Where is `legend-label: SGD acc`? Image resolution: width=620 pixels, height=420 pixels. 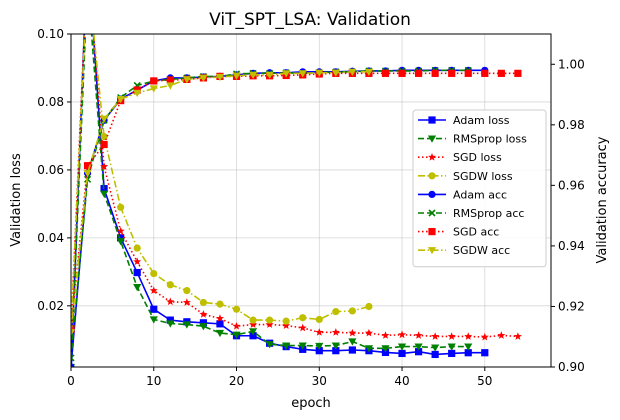 legend-label: SGD acc is located at coordinates (476, 232).